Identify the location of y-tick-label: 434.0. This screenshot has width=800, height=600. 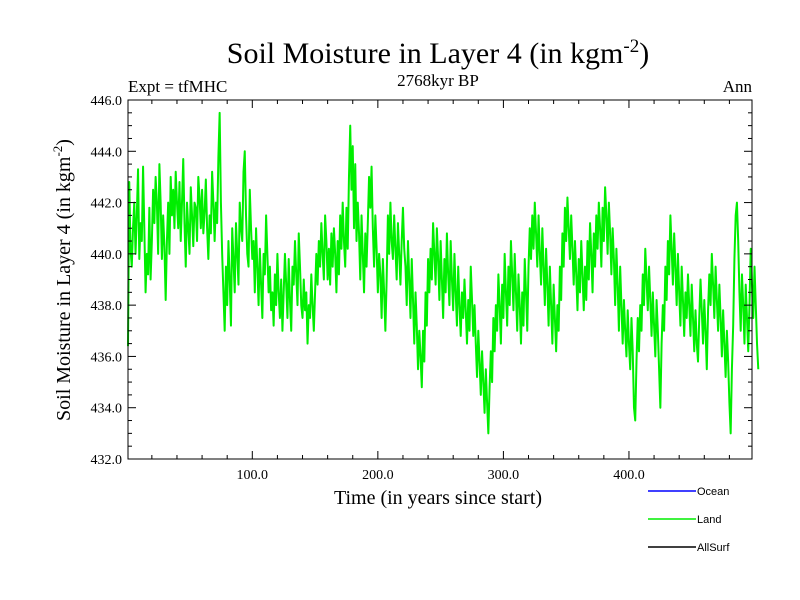
(107, 409).